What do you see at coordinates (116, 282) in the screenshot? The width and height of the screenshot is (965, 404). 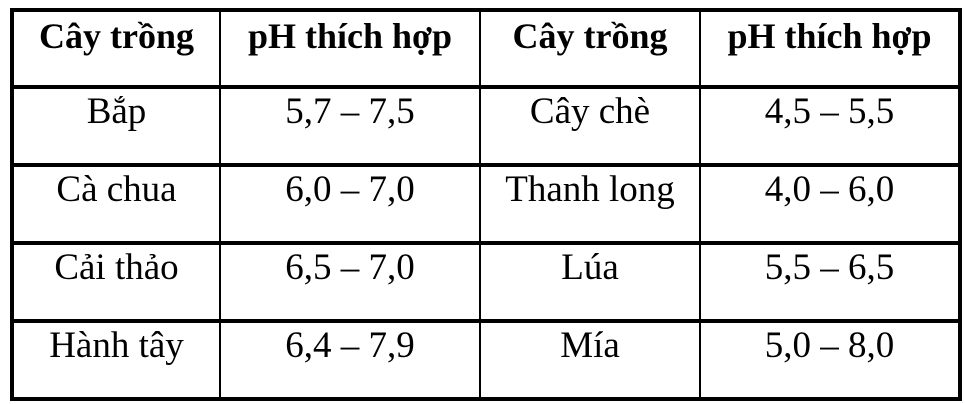 I see `crop-name-cell: Cải thảo` at bounding box center [116, 282].